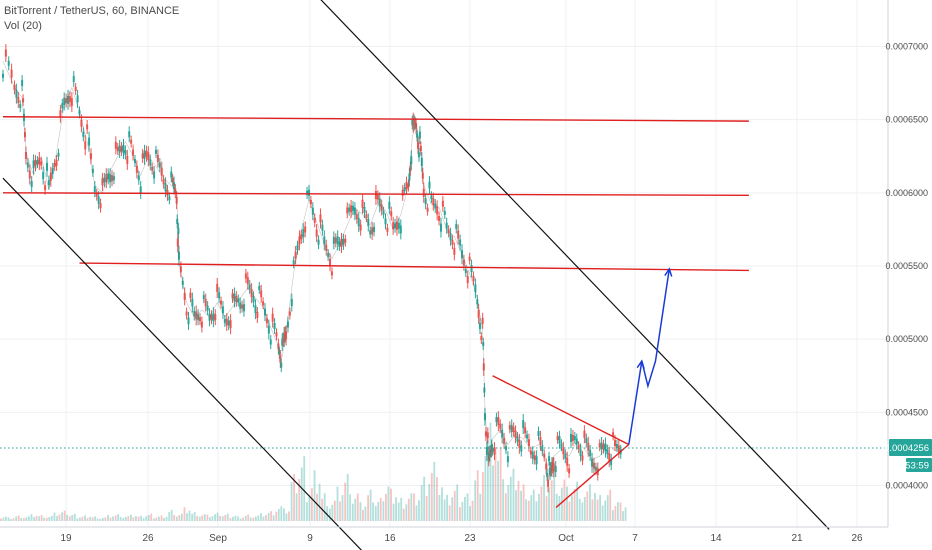  What do you see at coordinates (906, 266) in the screenshot?
I see `y-tick-label: 0.0005500` at bounding box center [906, 266].